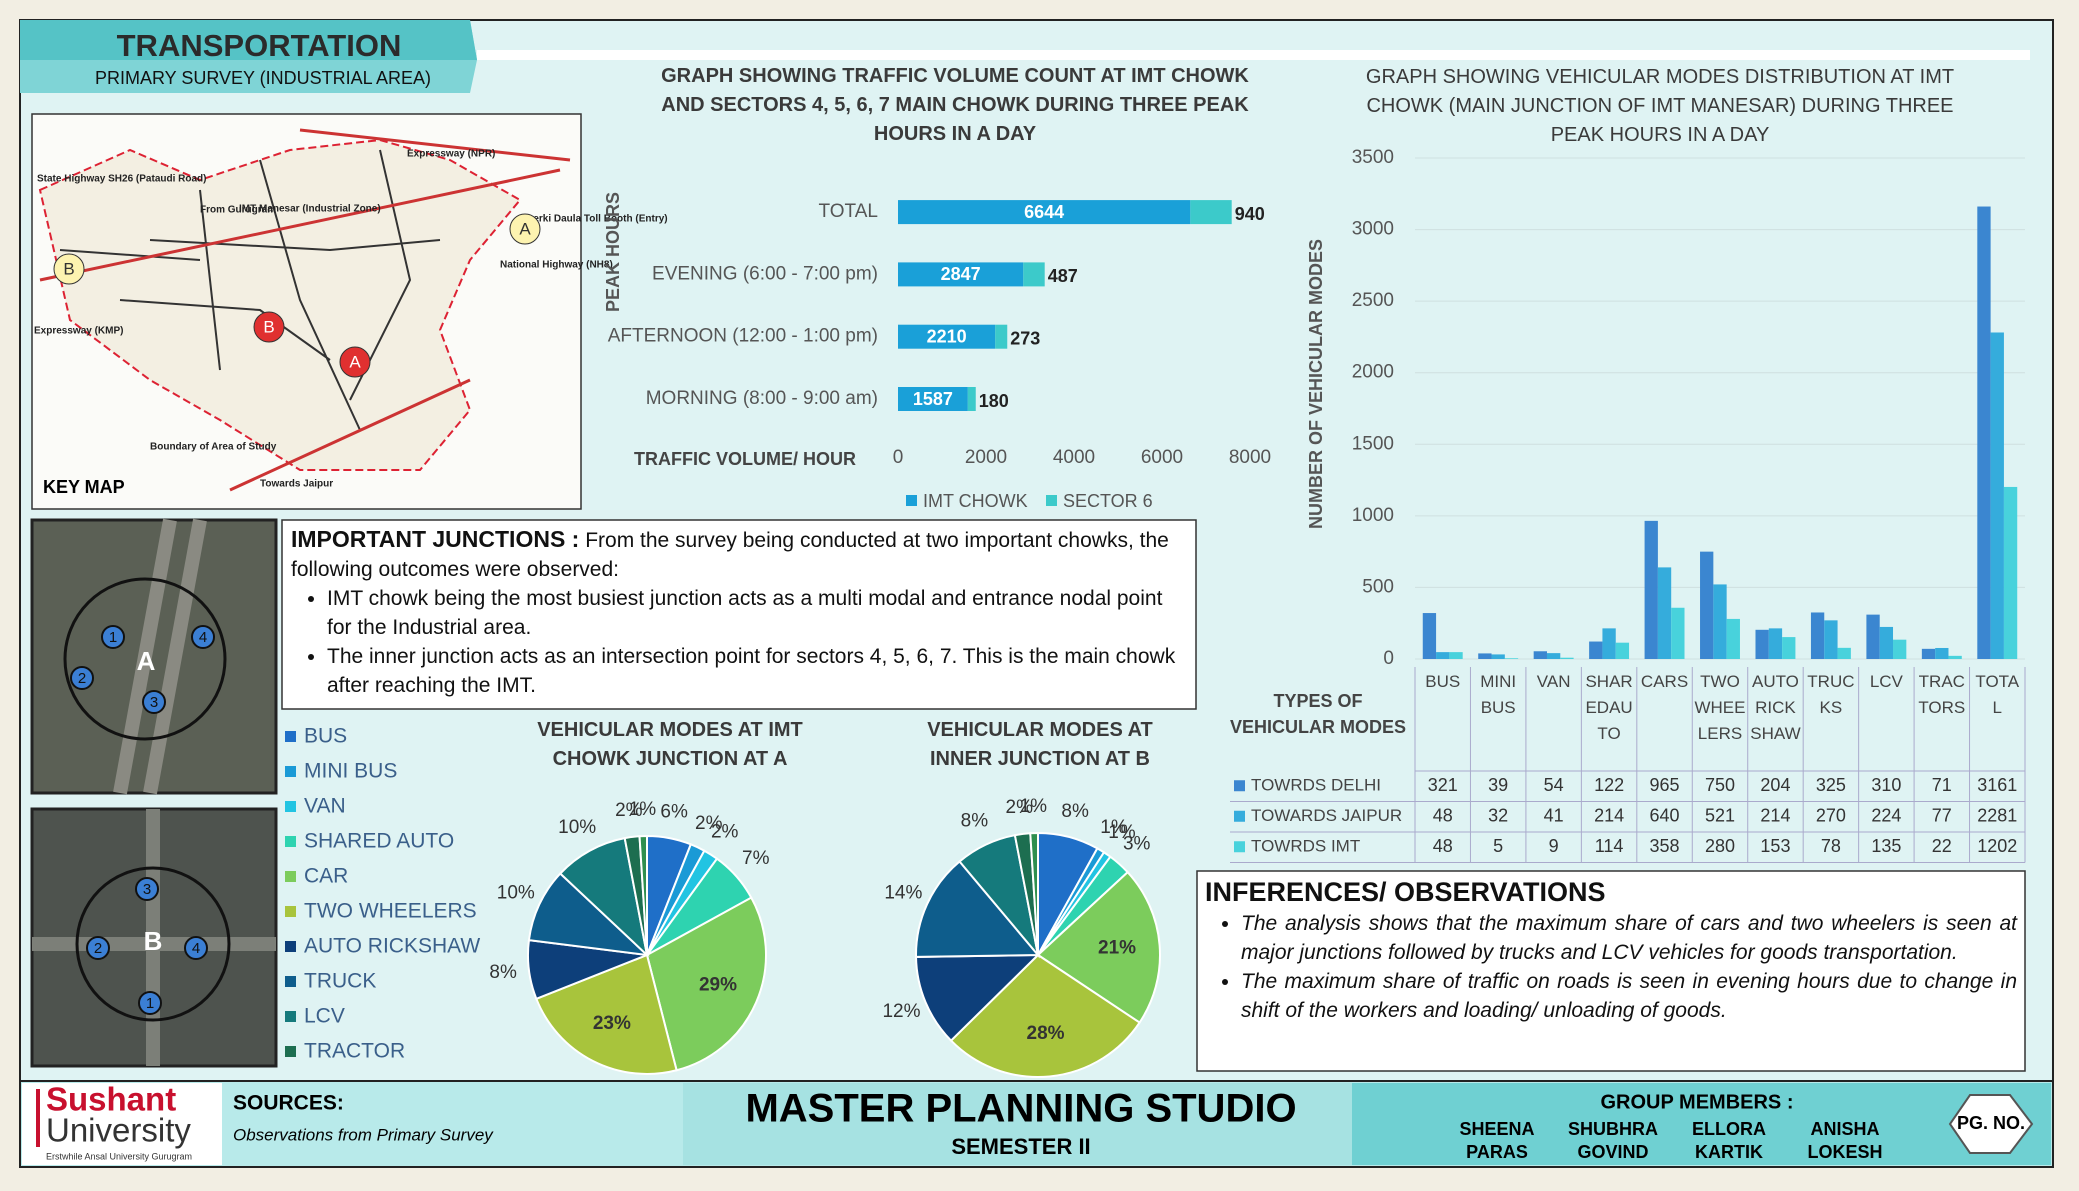 The image size is (2079, 1191). I want to click on pie-value-label: 1%, so click(1114, 827).